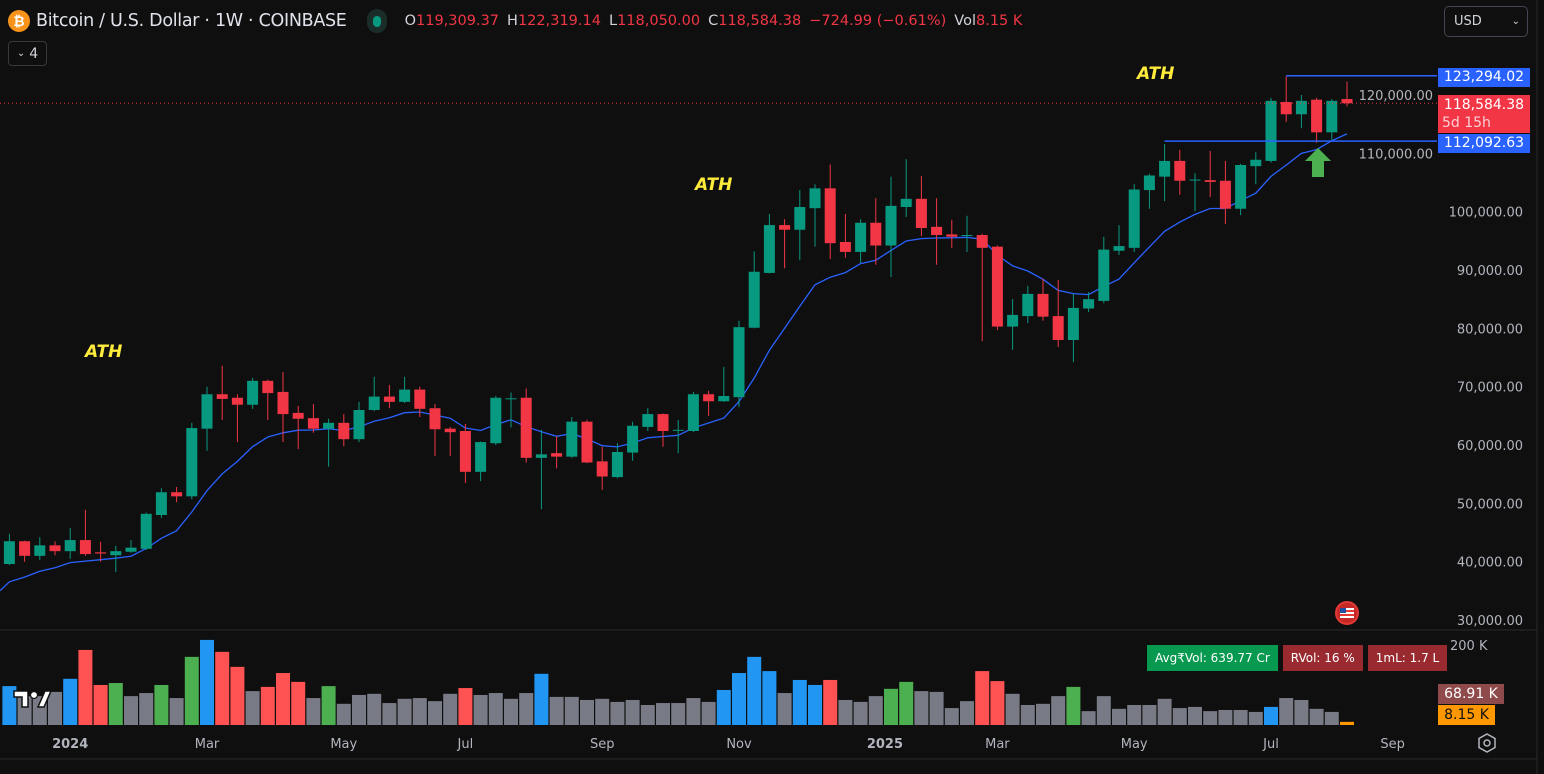 This screenshot has height=774, width=1544. I want to click on indicators-collapse-button: ⌄ 4, so click(27, 53).